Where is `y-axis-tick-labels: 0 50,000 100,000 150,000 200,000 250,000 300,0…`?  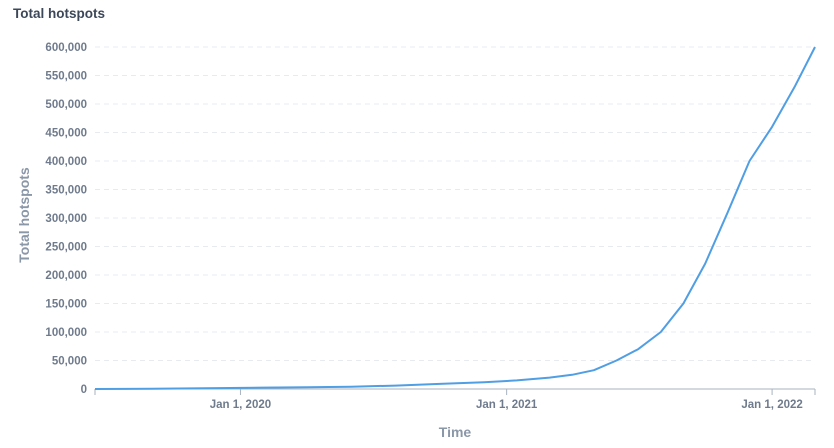
y-axis-tick-labels: 0 50,000 100,000 150,000 200,000 250,000 300,0… is located at coordinates (66, 219).